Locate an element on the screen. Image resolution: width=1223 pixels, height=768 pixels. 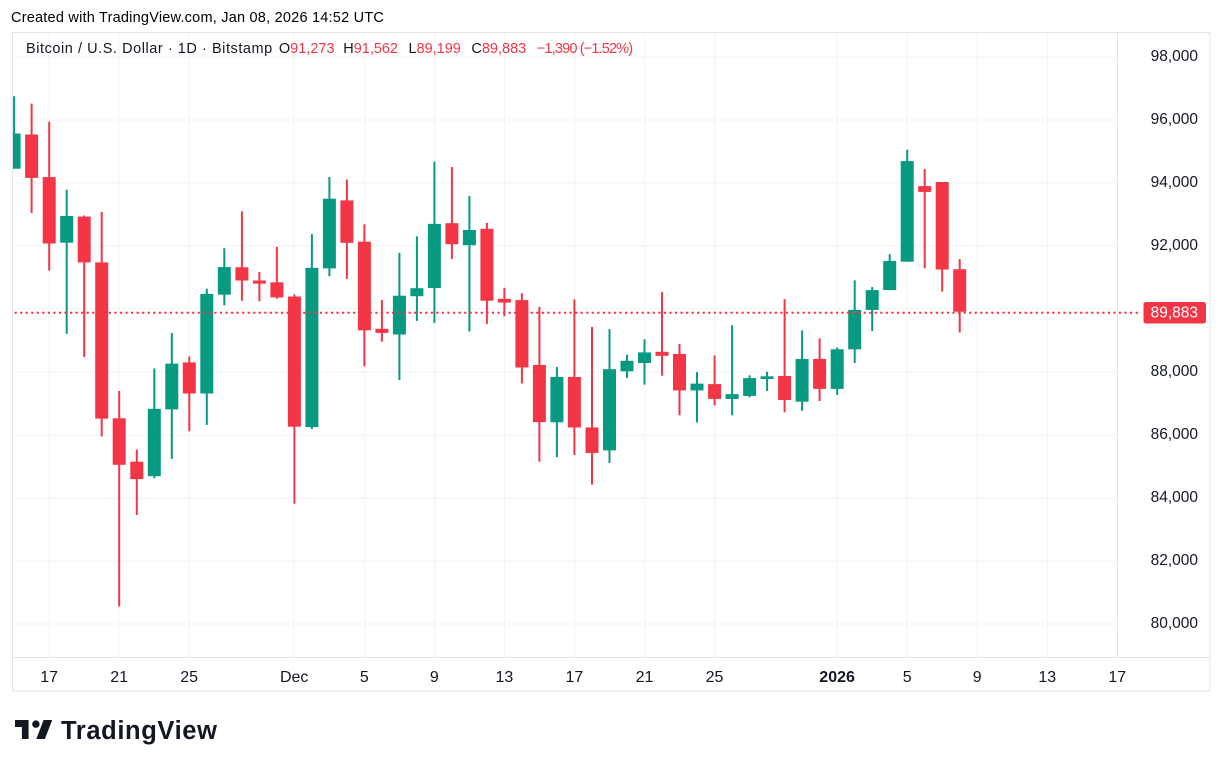
svg-text: 98,000 is located at coordinates (1175, 56).